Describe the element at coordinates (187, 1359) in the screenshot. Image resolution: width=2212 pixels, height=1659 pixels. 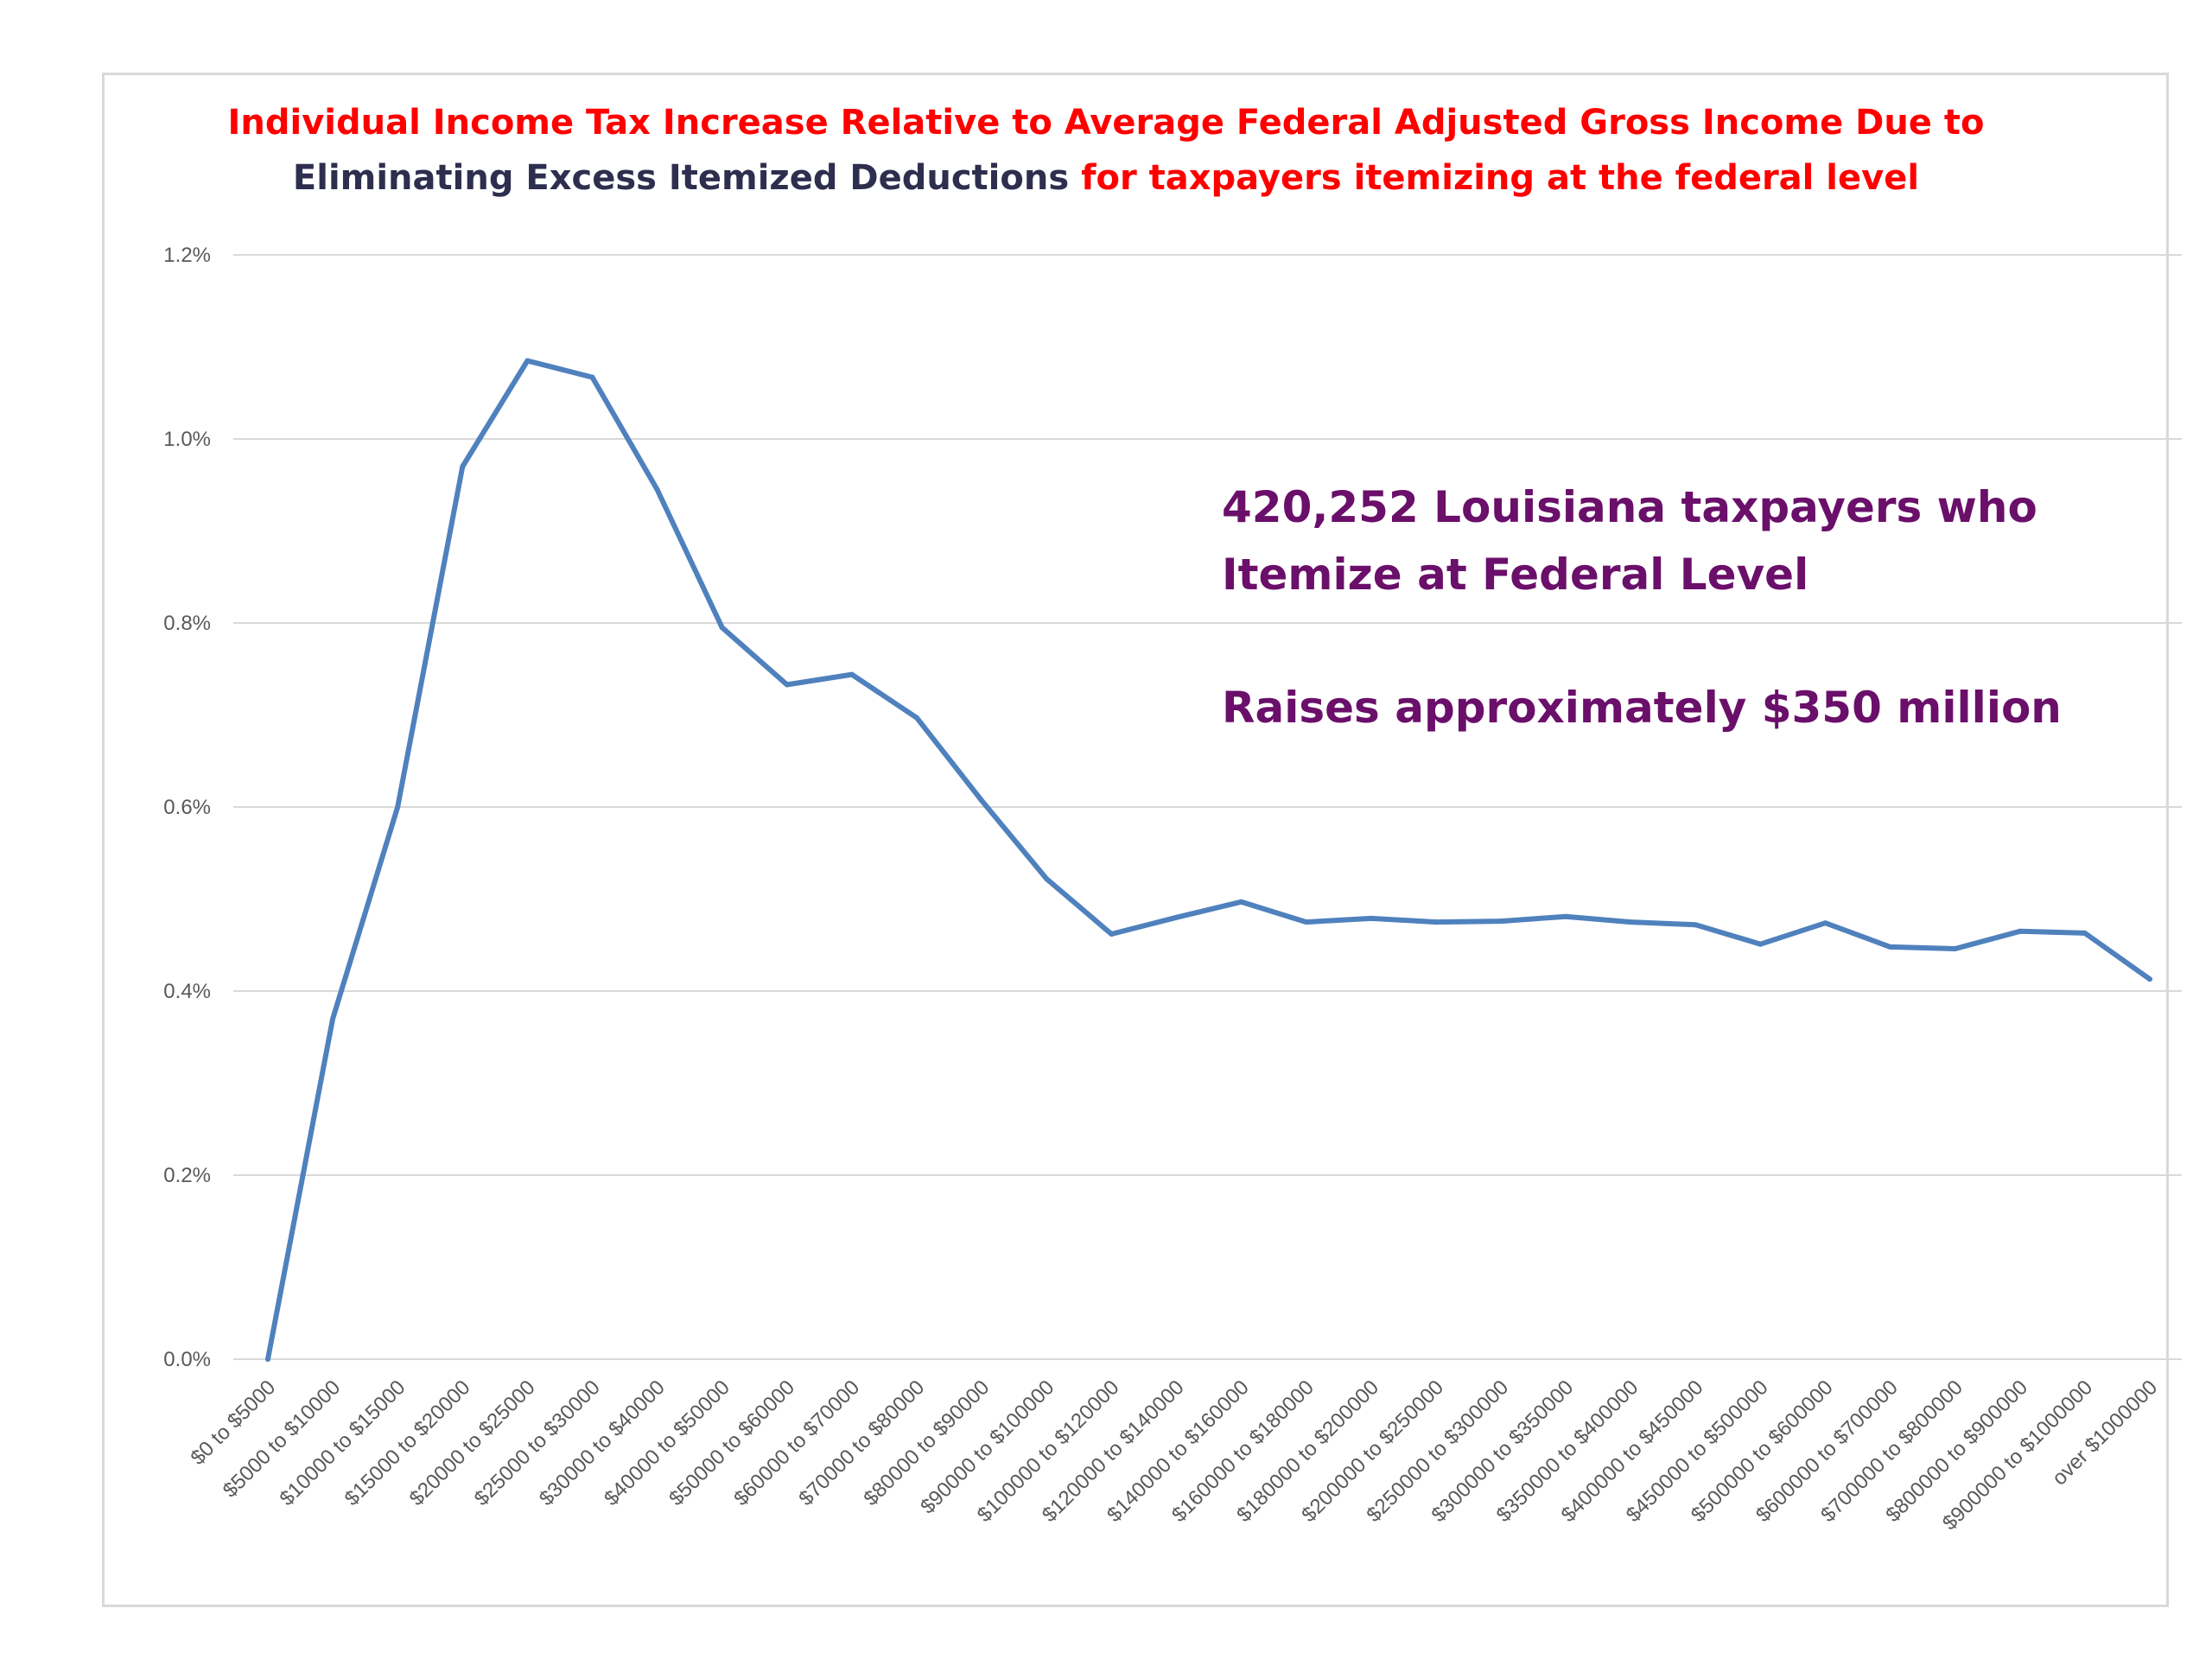
I see `y-tick-label: 0.0%` at that location.